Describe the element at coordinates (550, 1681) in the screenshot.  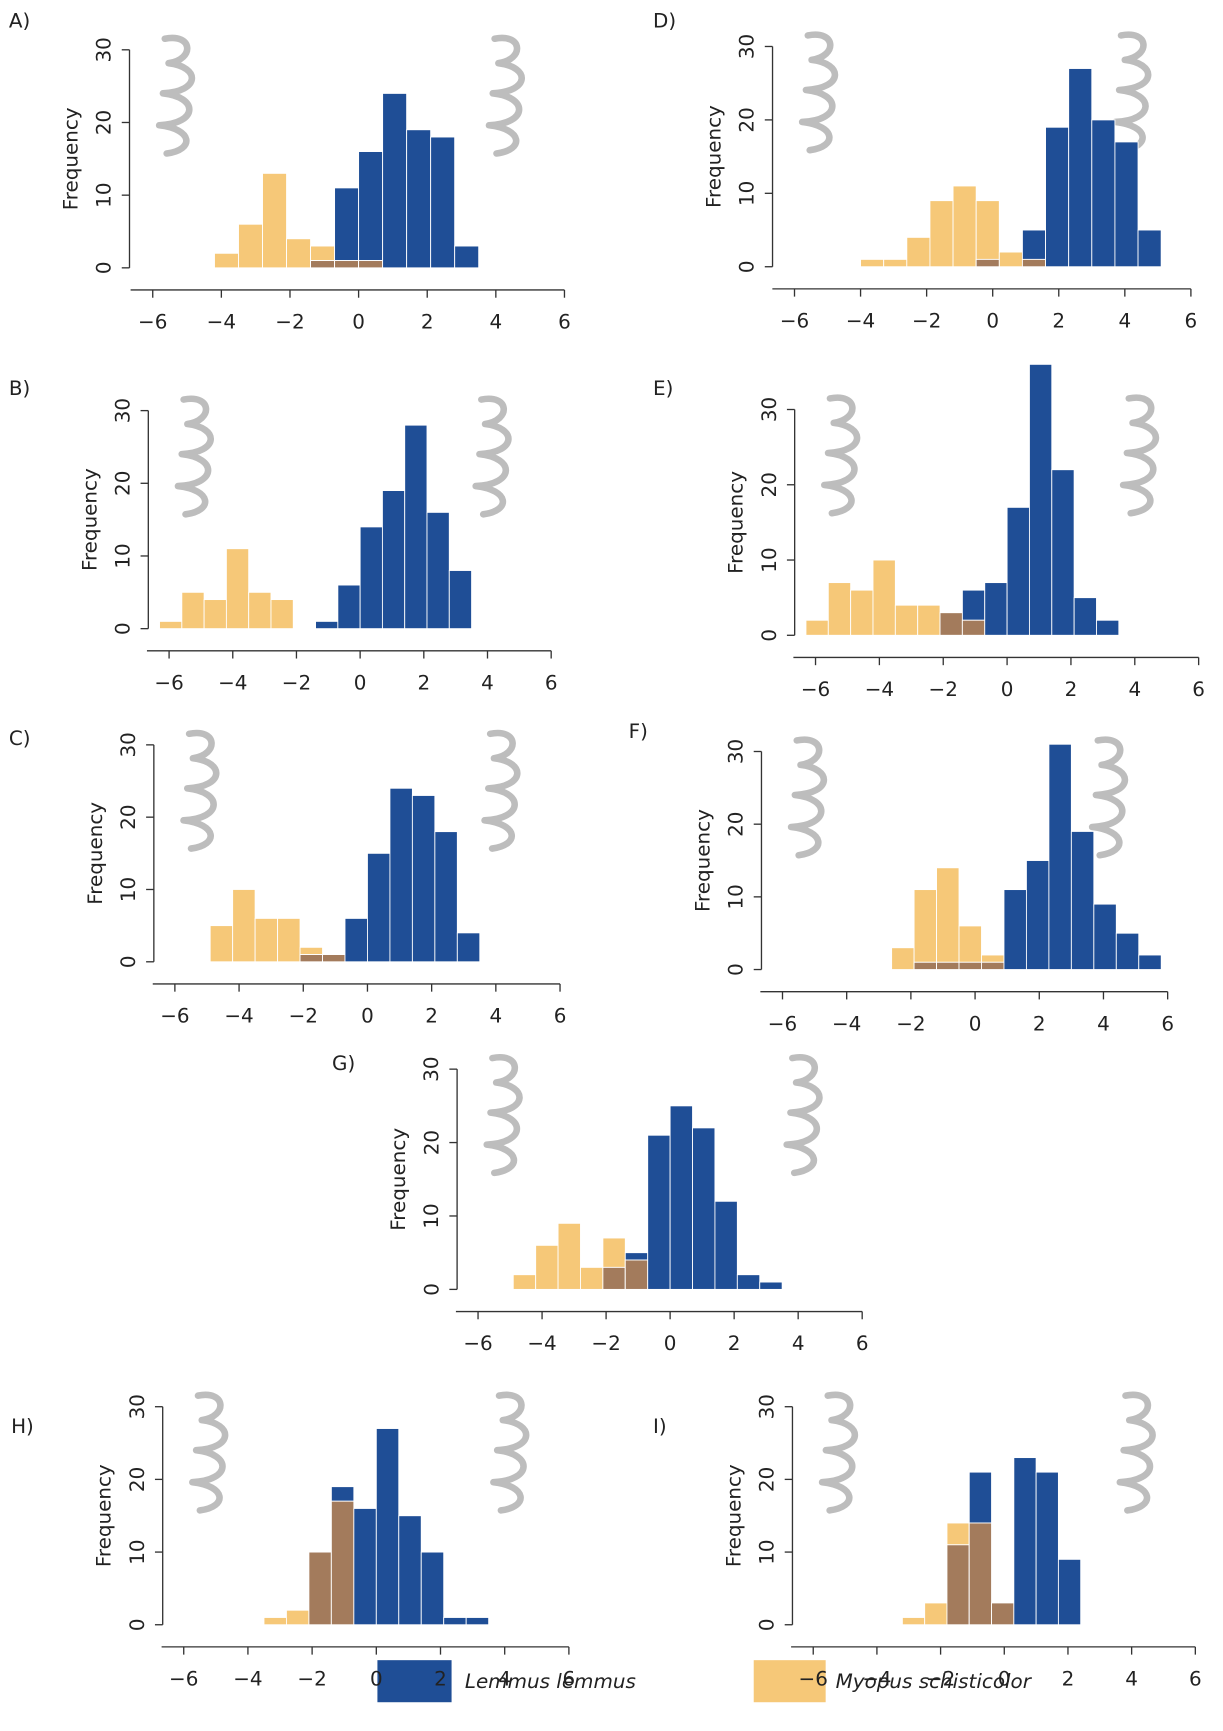
I see `legend-label: Lemmus lemmus` at that location.